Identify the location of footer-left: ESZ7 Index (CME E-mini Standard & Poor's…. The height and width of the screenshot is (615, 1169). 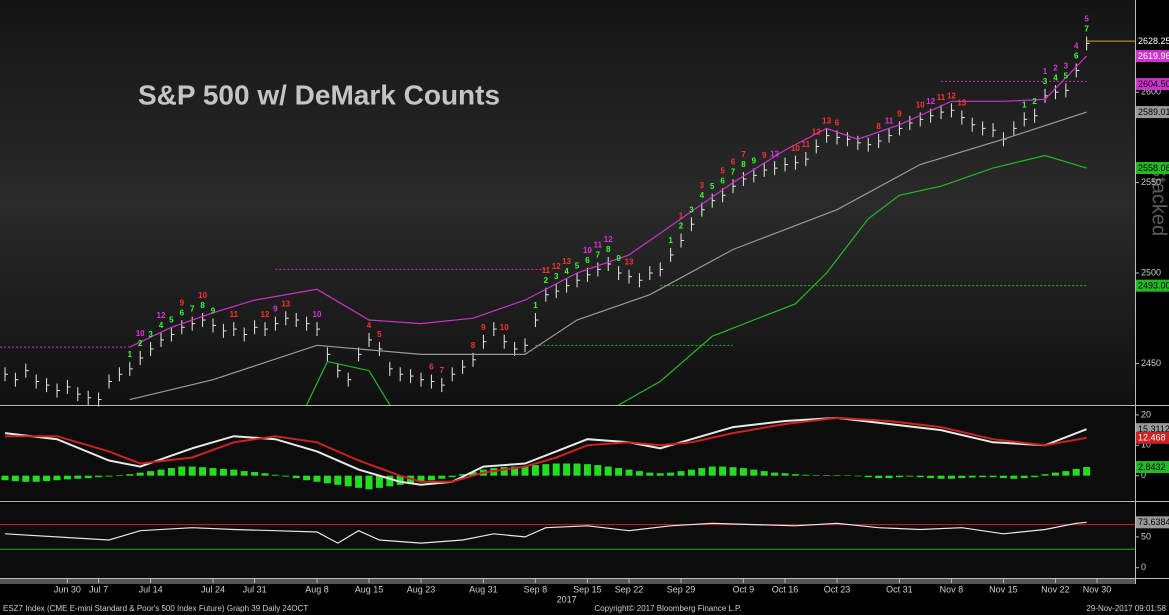
(155, 608).